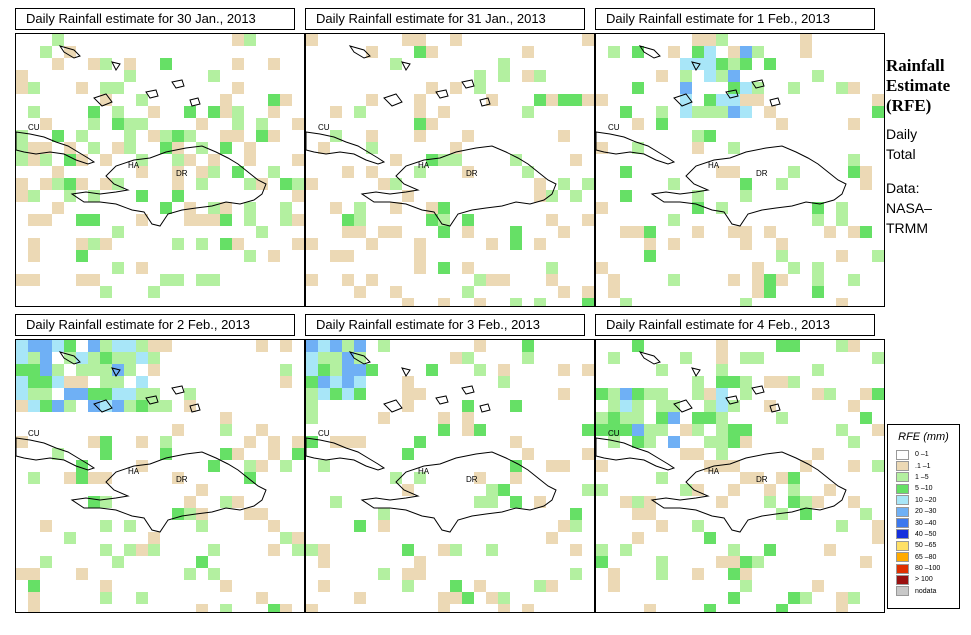  Describe the element at coordinates (928, 208) in the screenshot. I see `data-source-text: Data: NASA– TRMM` at that location.